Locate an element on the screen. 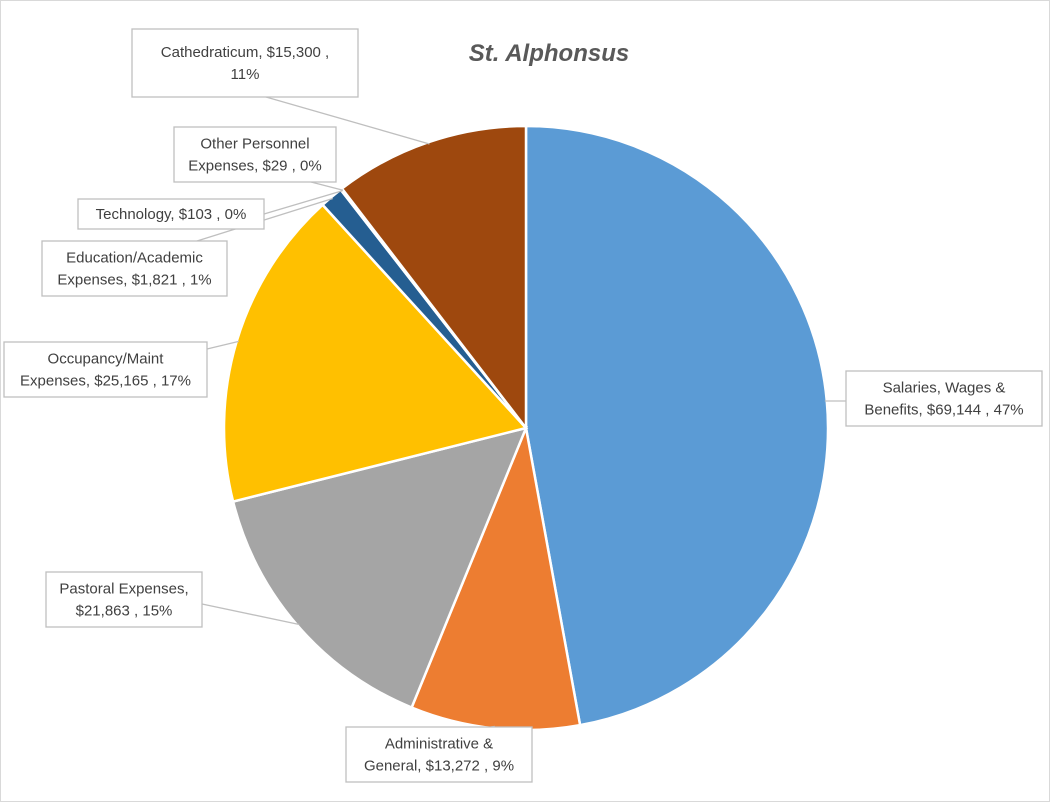  data-label-text: Salaries, Wages & is located at coordinates (944, 388).